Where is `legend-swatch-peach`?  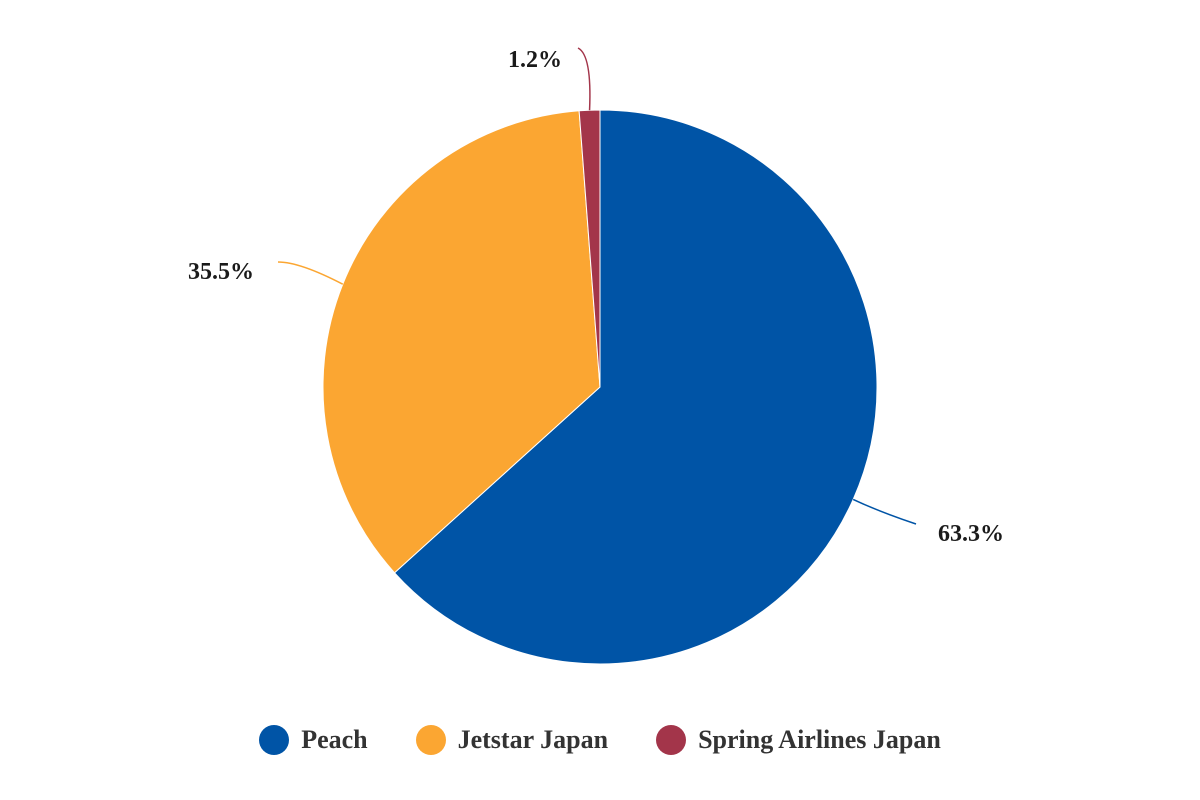
legend-swatch-peach is located at coordinates (274, 740).